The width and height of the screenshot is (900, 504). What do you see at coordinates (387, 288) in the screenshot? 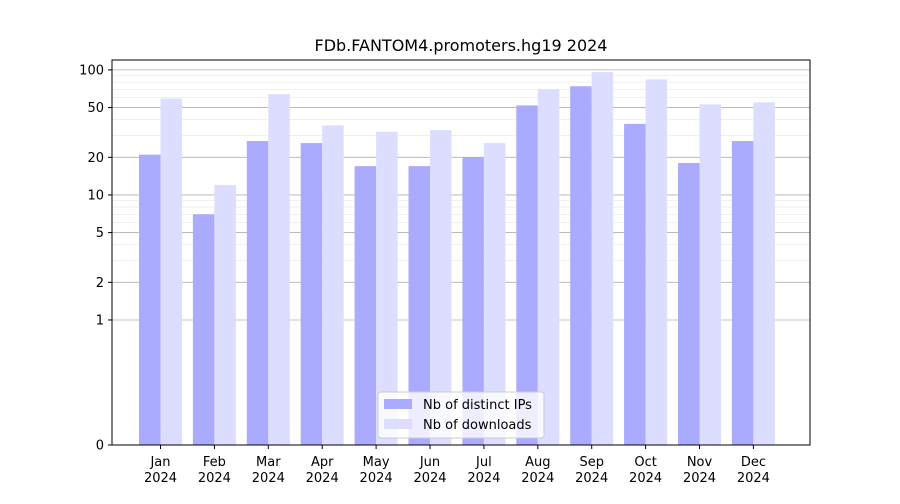
I see `bar-downloads-may: Nb of downloads: 32` at bounding box center [387, 288].